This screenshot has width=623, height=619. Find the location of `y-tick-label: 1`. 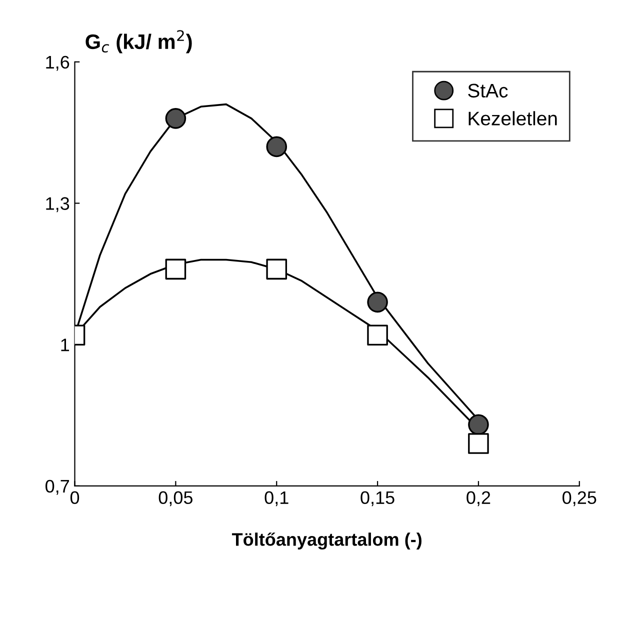

y-tick-label: 1 is located at coordinates (65, 345).